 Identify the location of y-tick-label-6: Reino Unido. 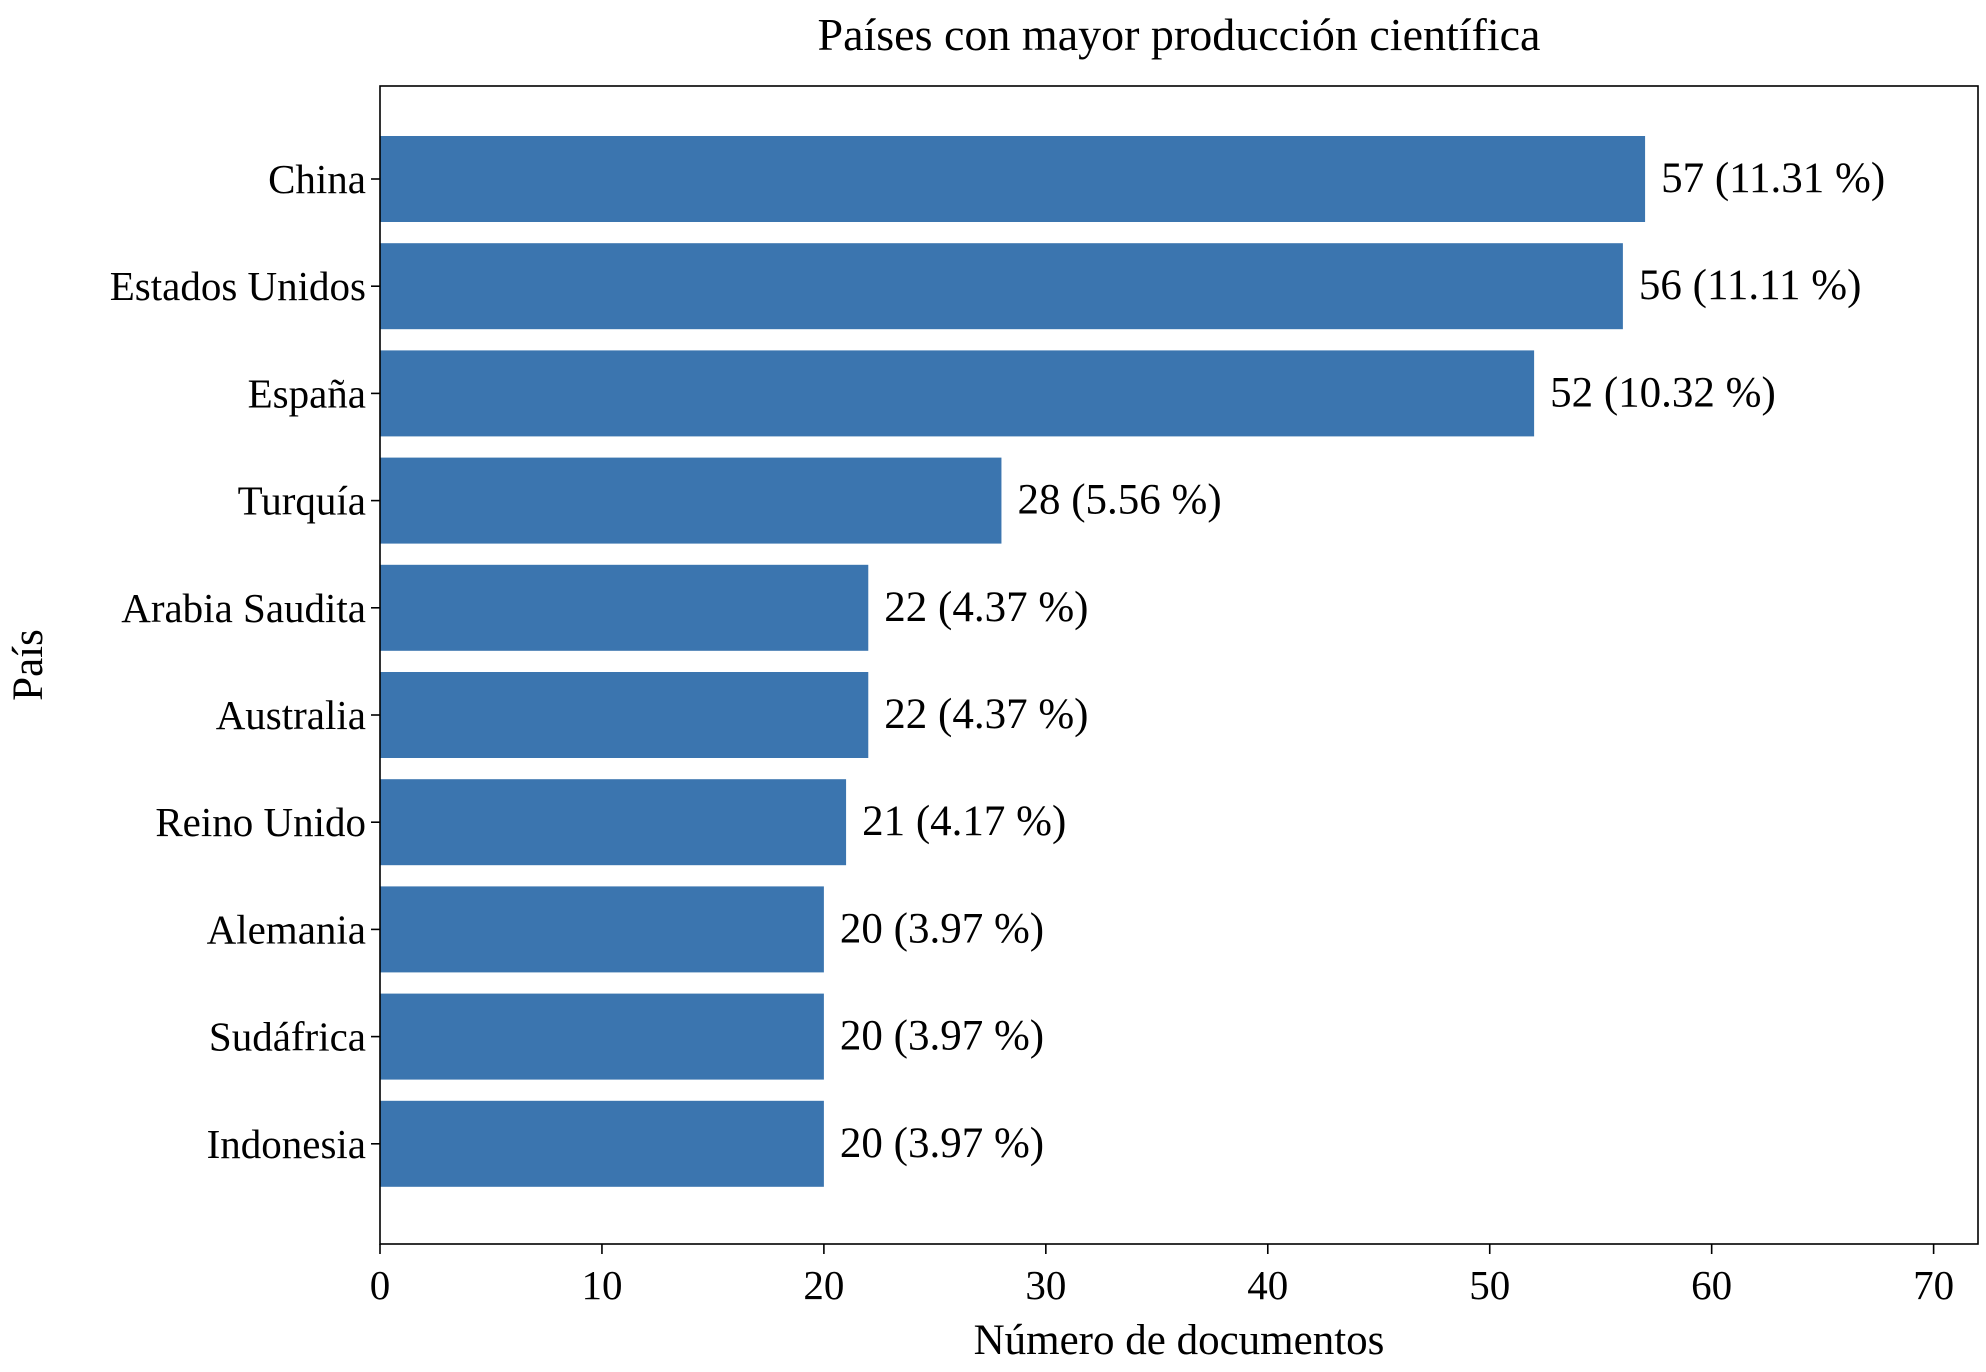
(260, 822).